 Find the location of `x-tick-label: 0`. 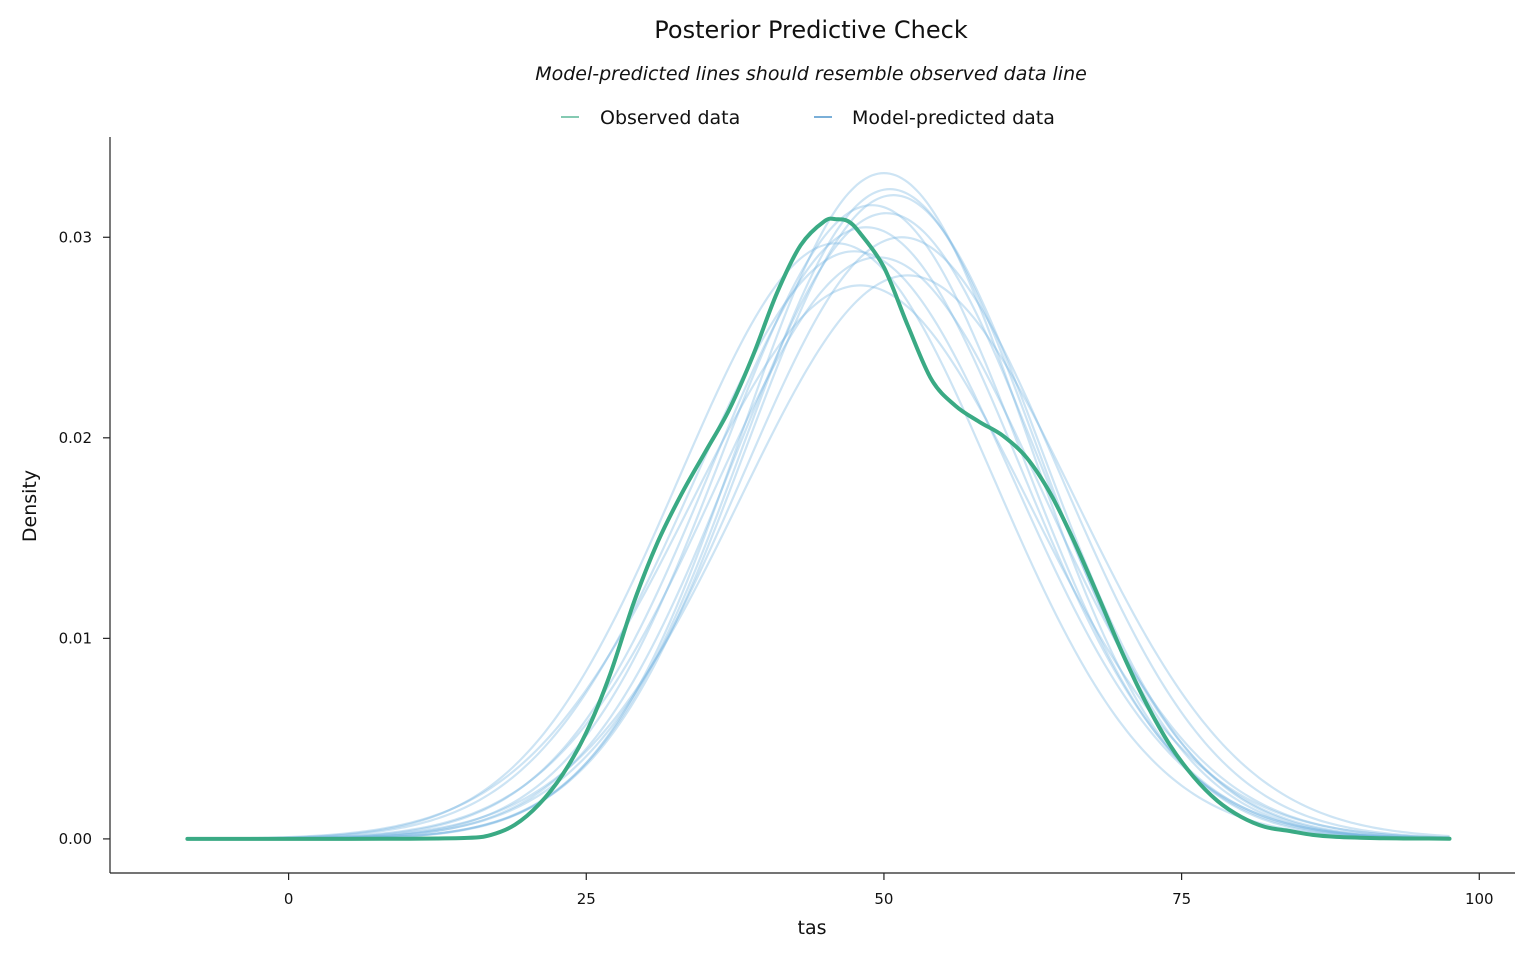

x-tick-label: 0 is located at coordinates (289, 899).